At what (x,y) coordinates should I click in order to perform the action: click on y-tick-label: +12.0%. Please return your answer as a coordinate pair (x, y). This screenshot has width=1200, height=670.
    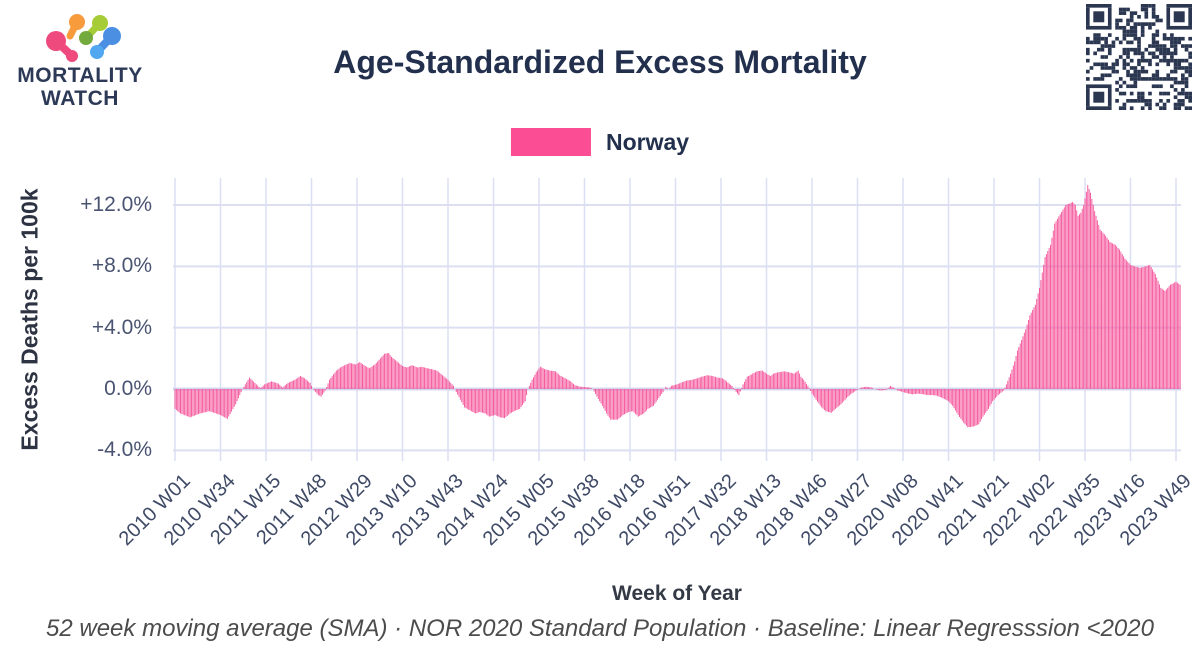
    Looking at the image, I should click on (116, 205).